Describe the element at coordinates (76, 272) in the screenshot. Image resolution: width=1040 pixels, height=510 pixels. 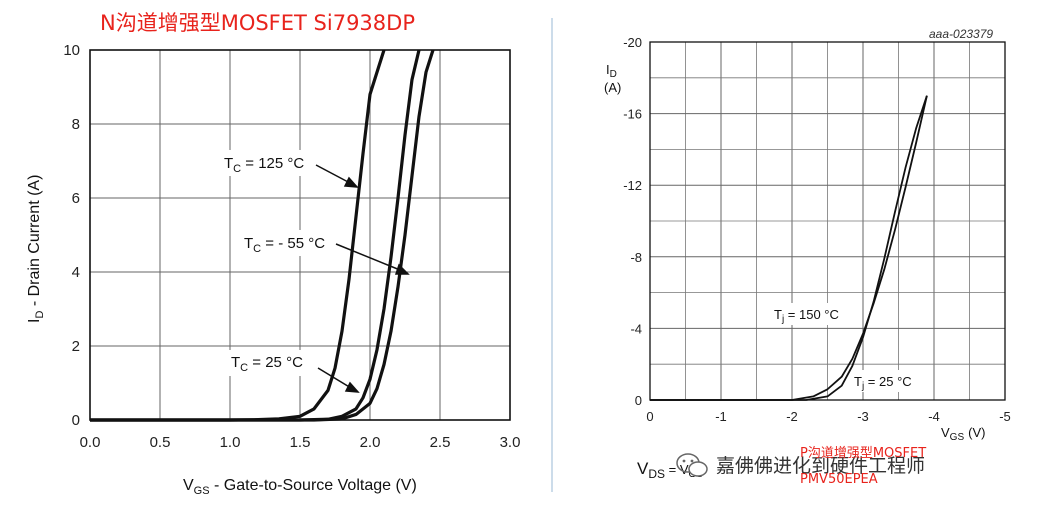
I see `l-y-tick-2: 4` at that location.